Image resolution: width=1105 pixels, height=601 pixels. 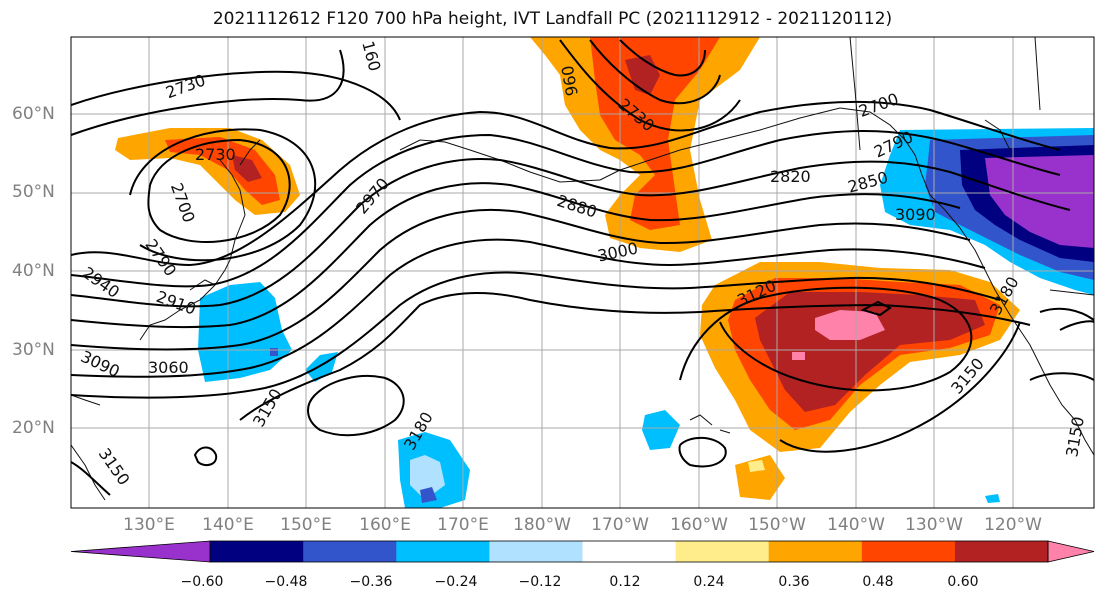 What do you see at coordinates (286, 582) in the screenshot?
I see `colorbar-tick-label: −0.48` at bounding box center [286, 582].